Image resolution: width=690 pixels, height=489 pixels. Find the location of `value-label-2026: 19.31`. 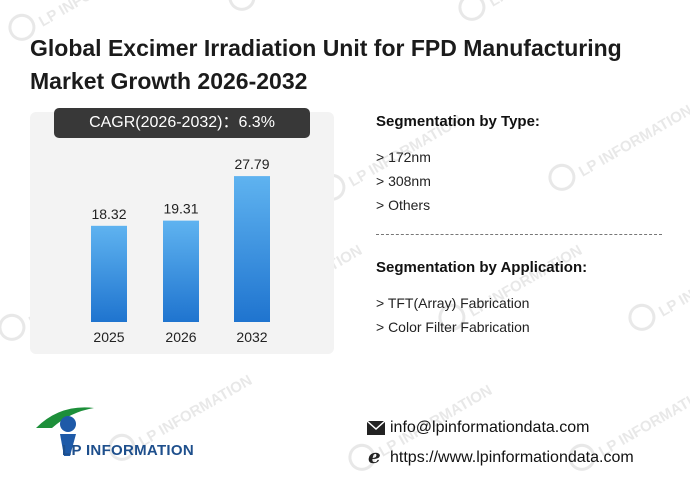

value-label-2026: 19.31 is located at coordinates (180, 209).